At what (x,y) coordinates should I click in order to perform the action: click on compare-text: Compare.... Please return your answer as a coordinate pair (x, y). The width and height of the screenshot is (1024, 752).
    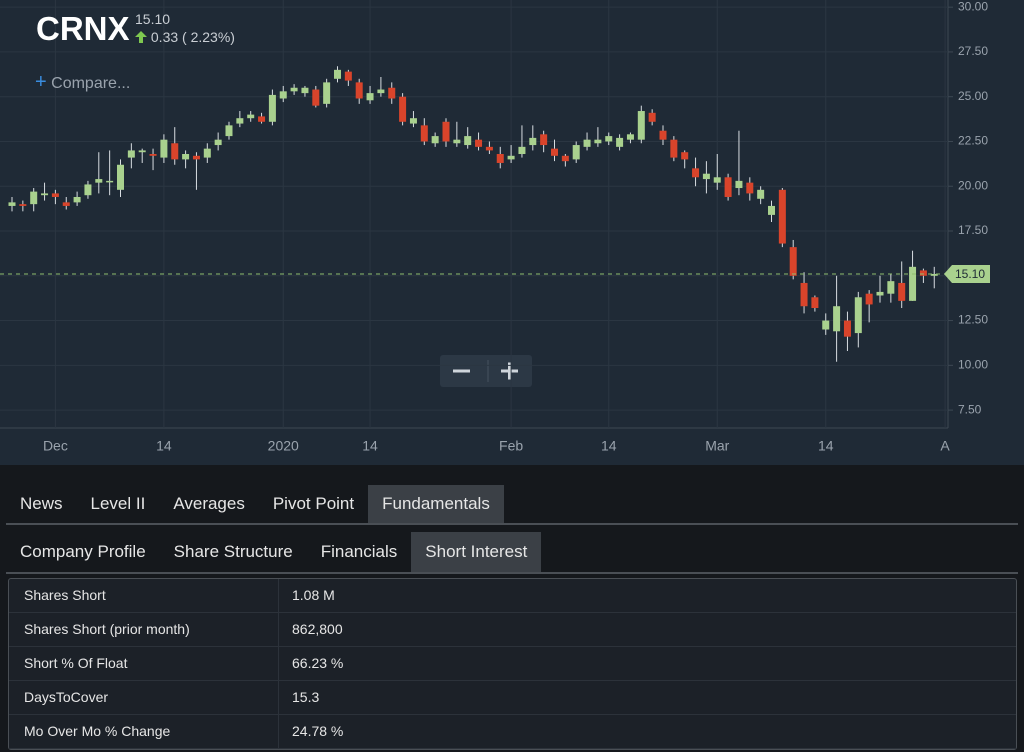
    Looking at the image, I should click on (91, 83).